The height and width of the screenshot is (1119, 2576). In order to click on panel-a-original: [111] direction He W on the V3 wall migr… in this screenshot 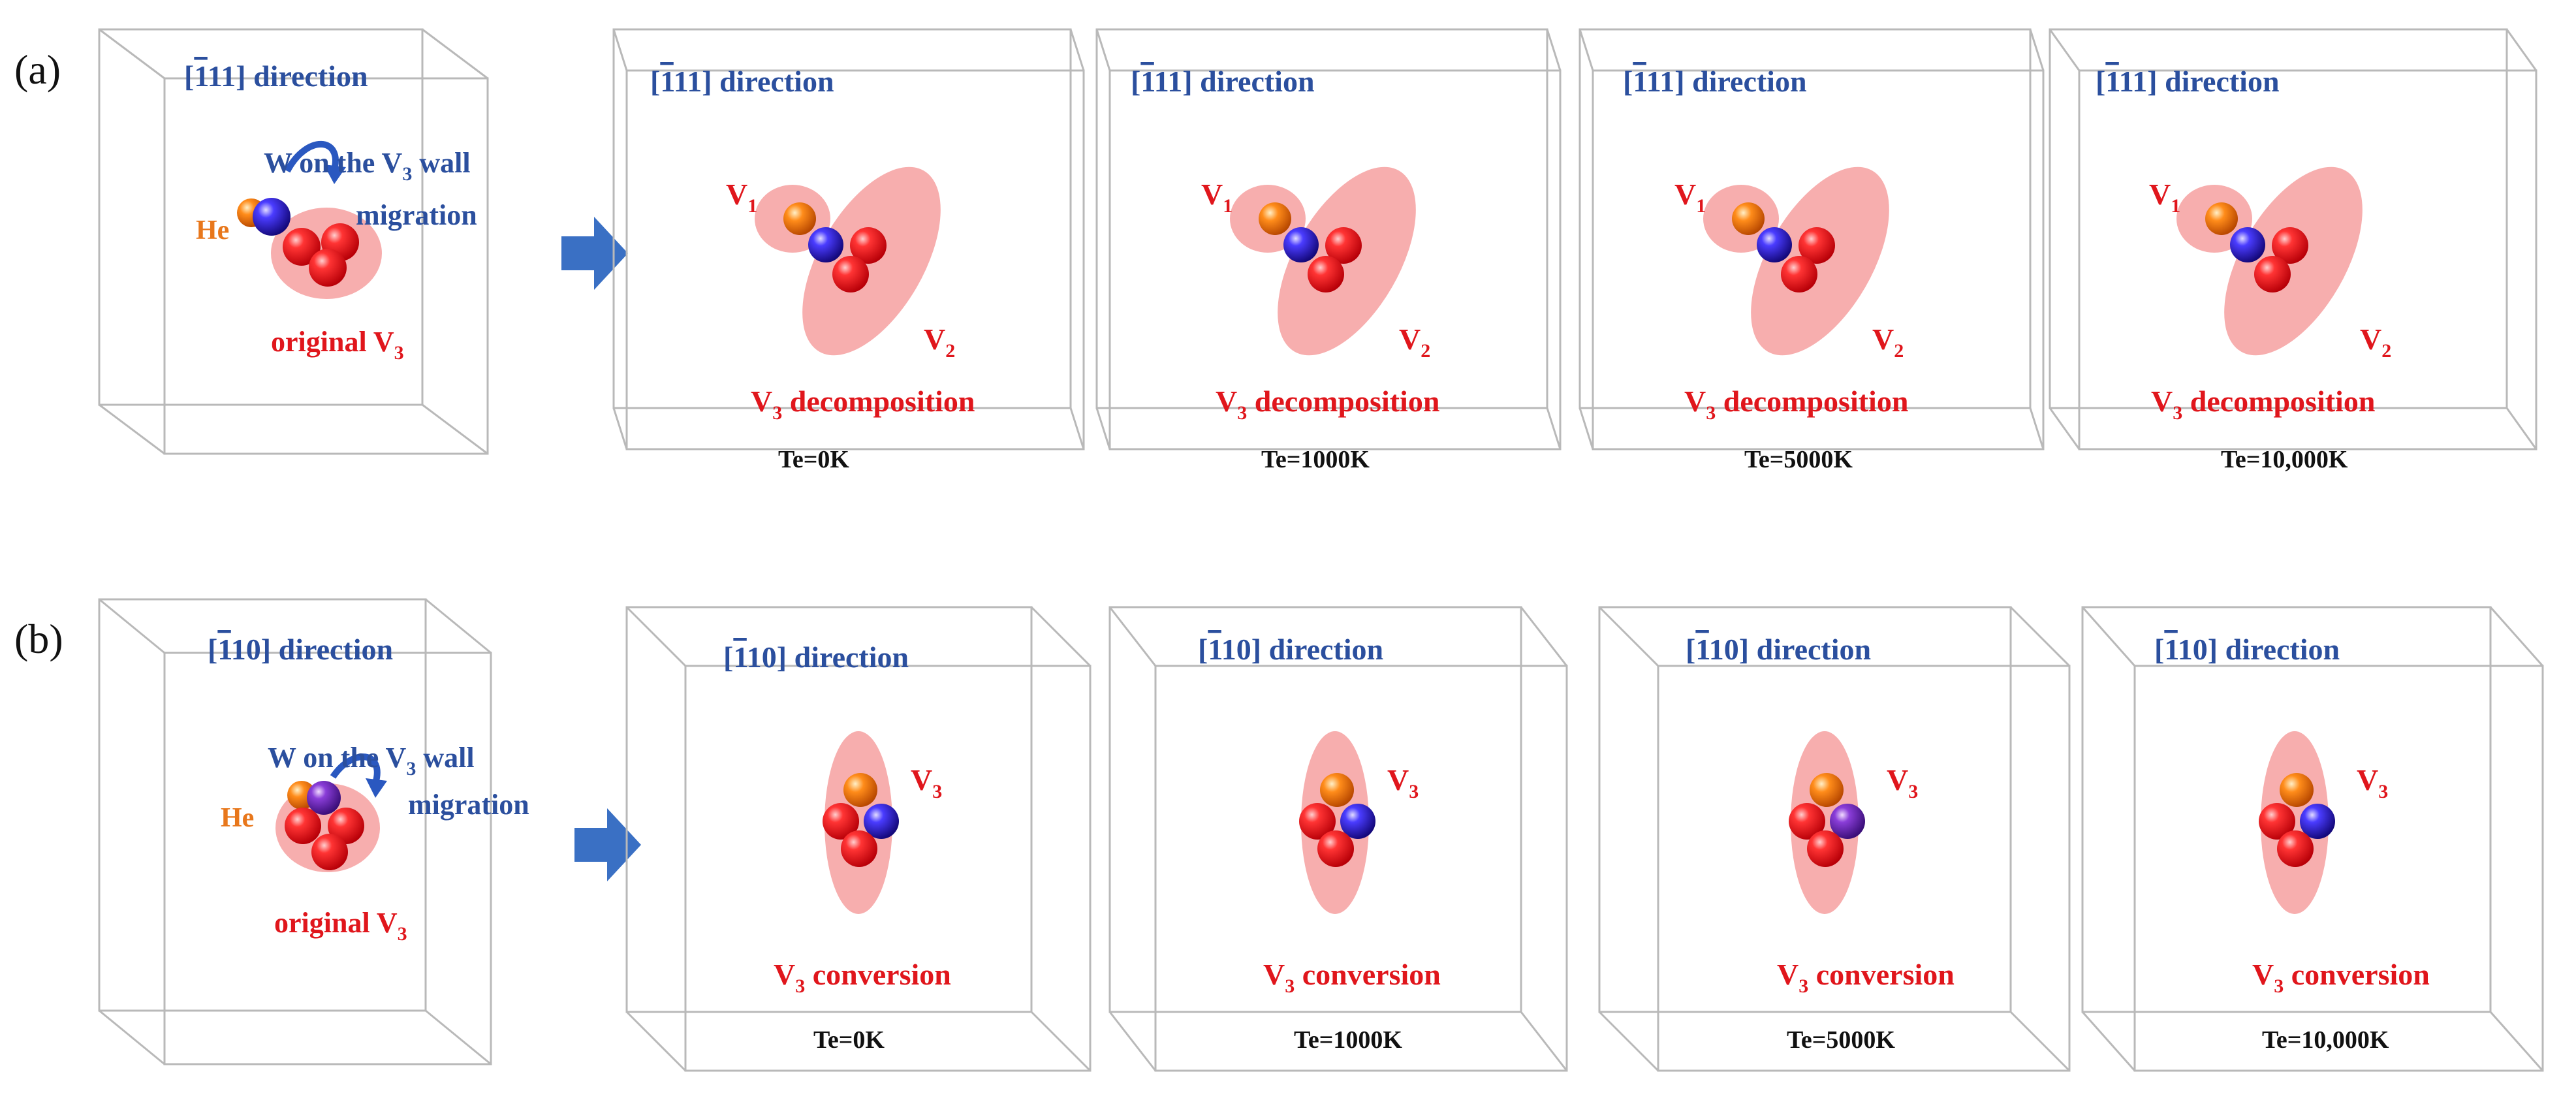, I will do `click(293, 241)`.